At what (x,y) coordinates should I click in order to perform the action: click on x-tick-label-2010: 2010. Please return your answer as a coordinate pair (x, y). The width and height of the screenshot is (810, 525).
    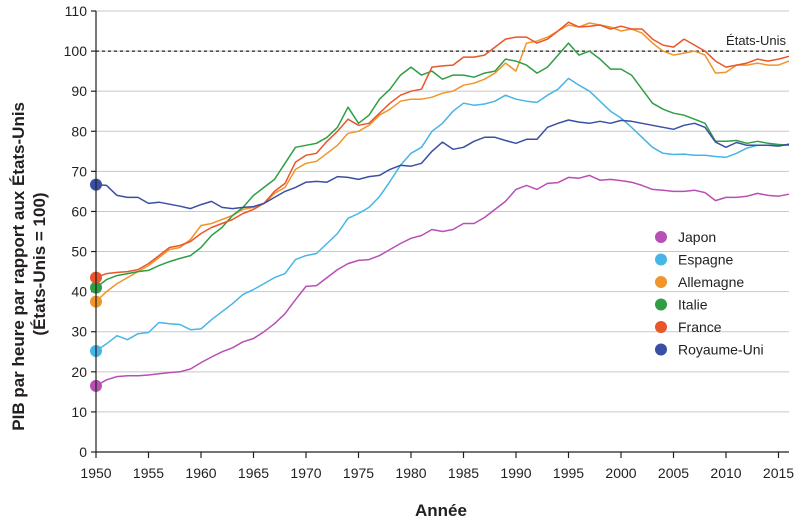
    Looking at the image, I should click on (725, 473).